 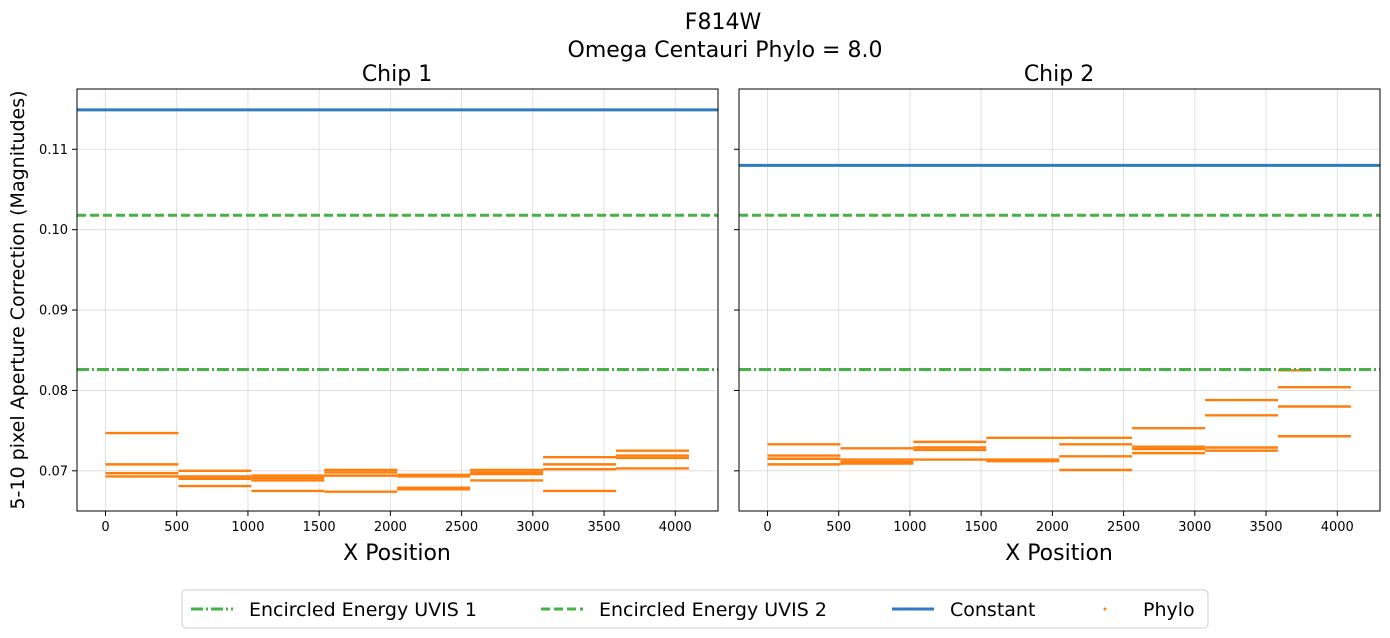 I want to click on chip2-x-tick-label-4000: 4000, so click(x=1337, y=527).